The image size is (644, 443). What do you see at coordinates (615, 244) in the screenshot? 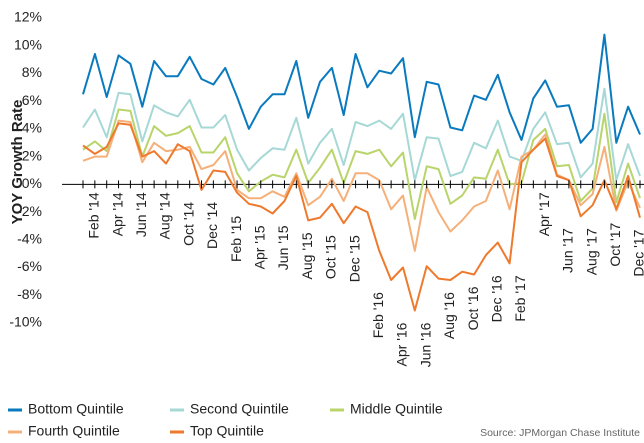
I see `x-tick-label: Oct '17` at bounding box center [615, 244].